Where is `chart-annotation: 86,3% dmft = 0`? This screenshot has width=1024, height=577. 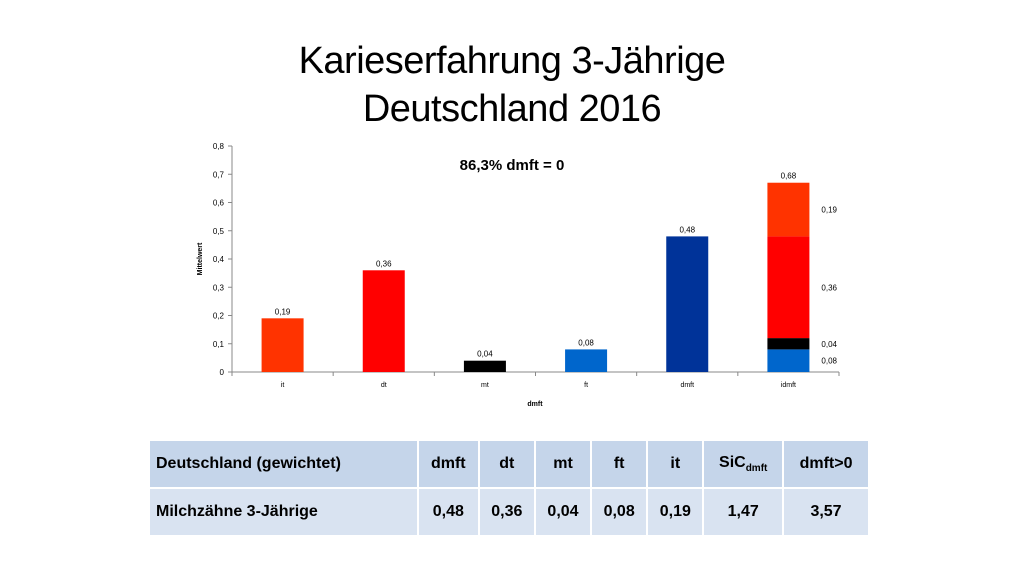 chart-annotation: 86,3% dmft = 0 is located at coordinates (512, 165).